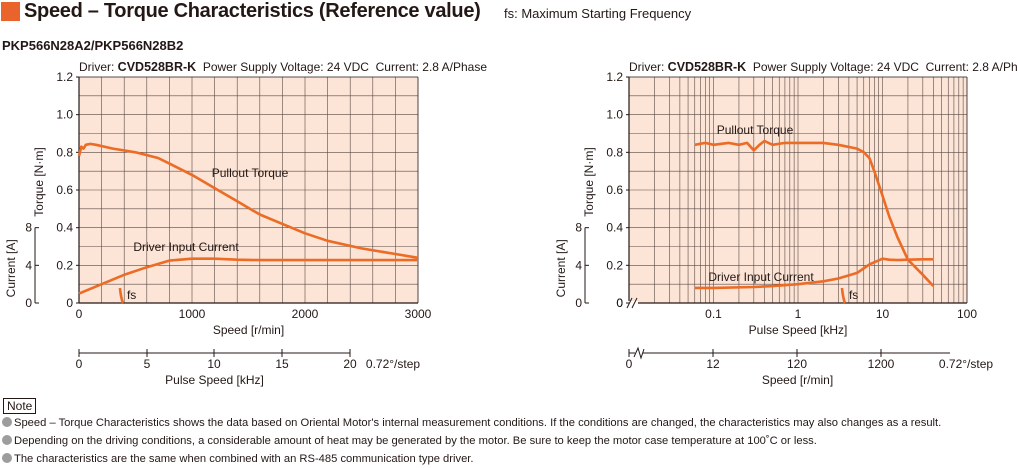 This screenshot has width=1018, height=468. What do you see at coordinates (79, 364) in the screenshot?
I see `chart1-x2tick-label: 0` at bounding box center [79, 364].